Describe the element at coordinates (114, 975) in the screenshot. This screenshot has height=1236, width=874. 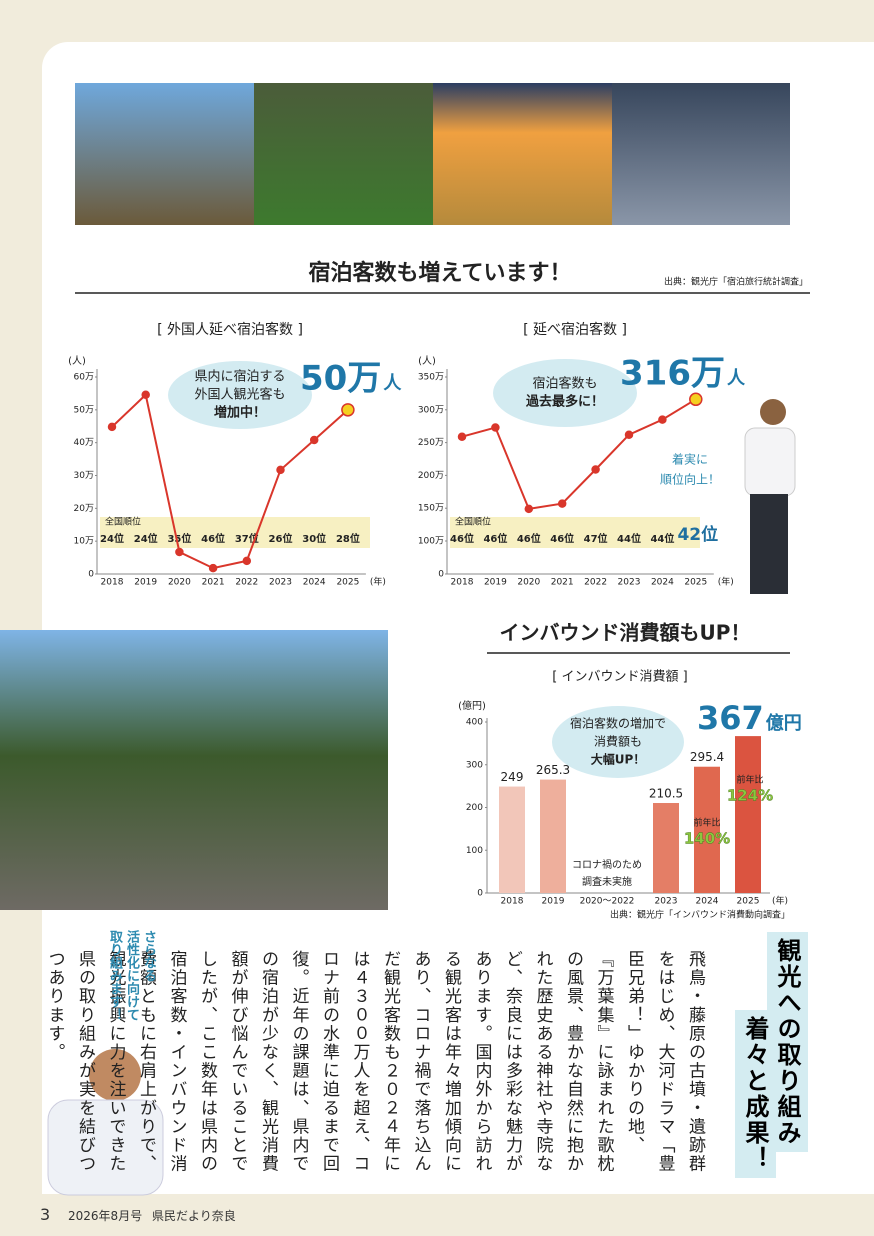
I see `aside-line: 取り組みます！` at that location.